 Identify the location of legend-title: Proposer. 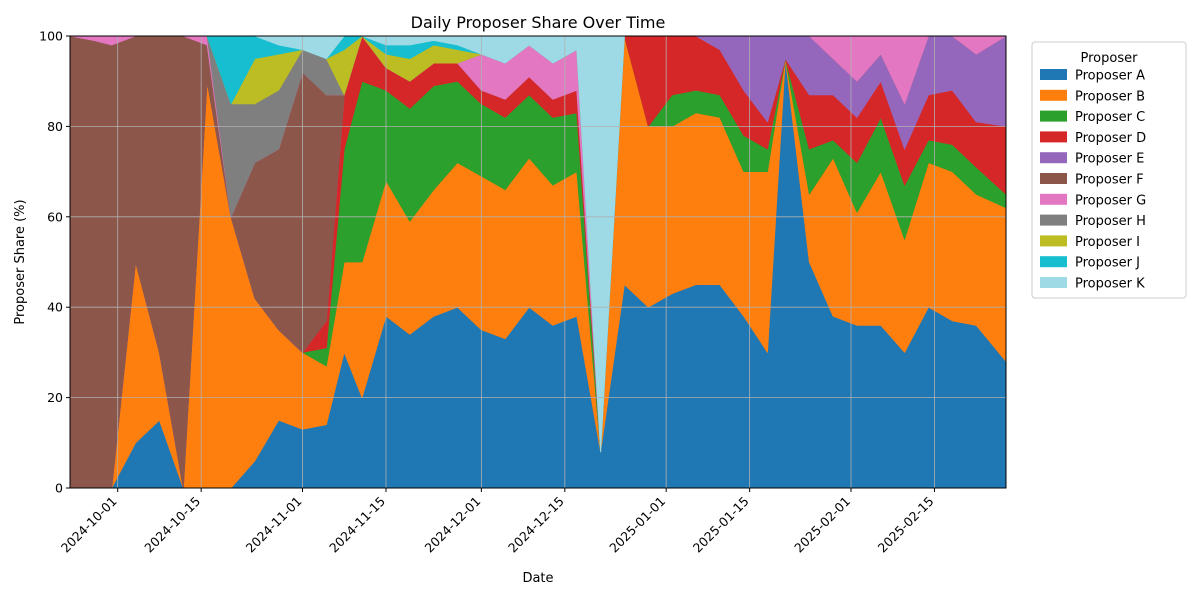
(1110, 58).